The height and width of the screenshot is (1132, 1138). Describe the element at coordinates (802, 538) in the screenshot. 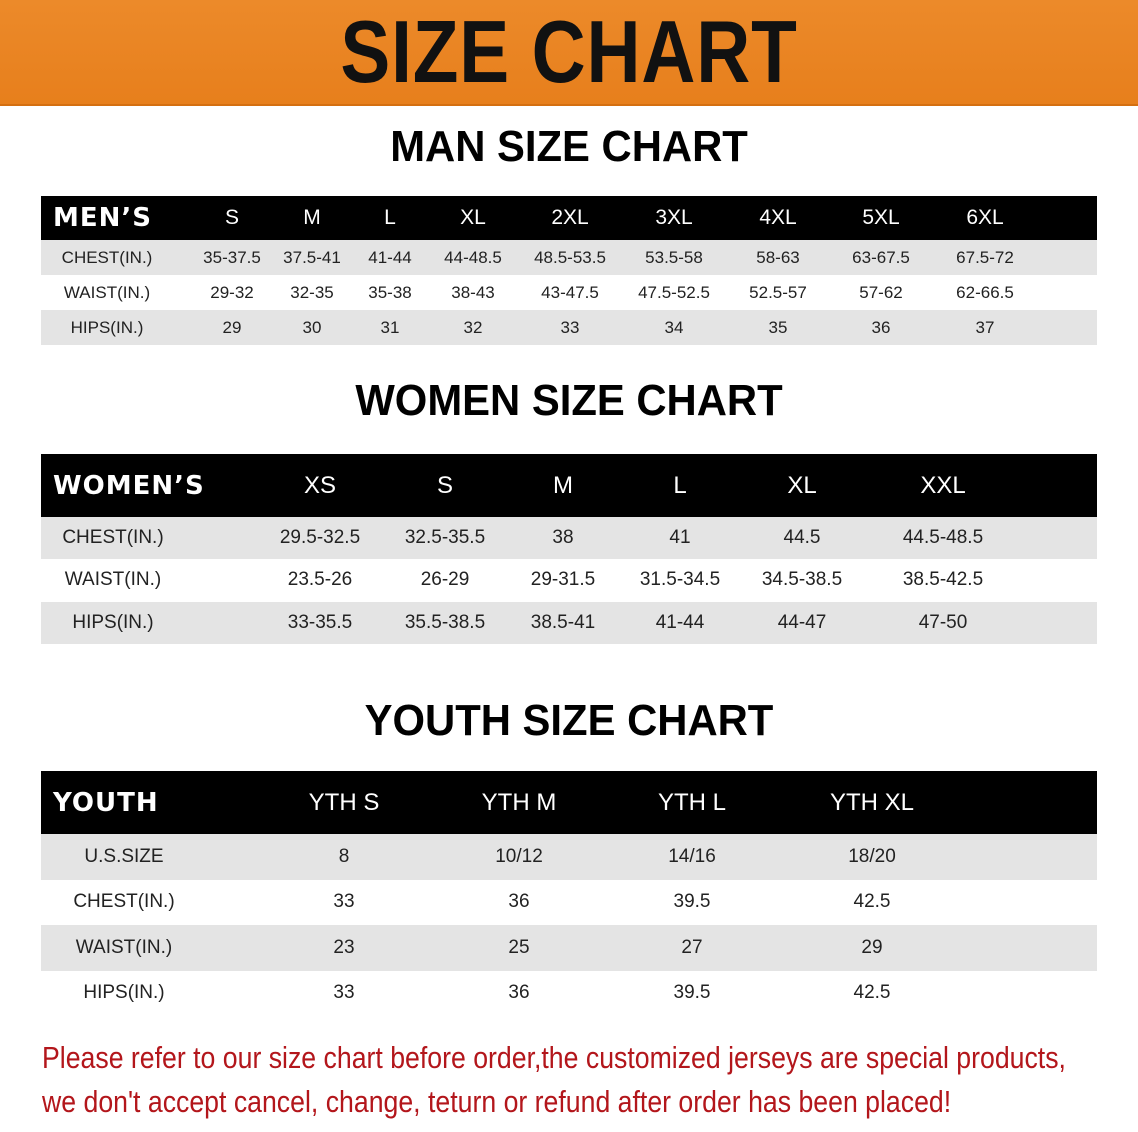

I see `measurement-cell: 44.5` at that location.